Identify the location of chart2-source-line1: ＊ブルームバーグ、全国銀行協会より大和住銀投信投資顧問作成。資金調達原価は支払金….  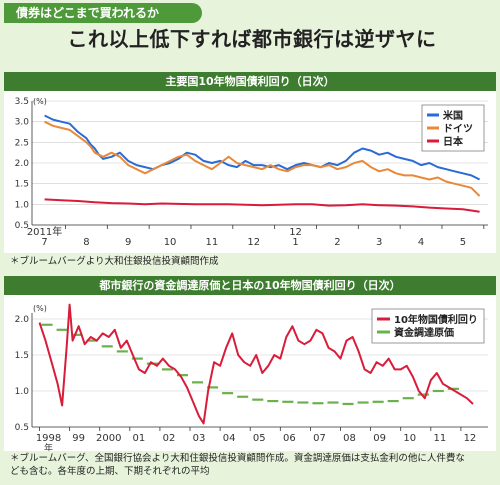
(237, 458).